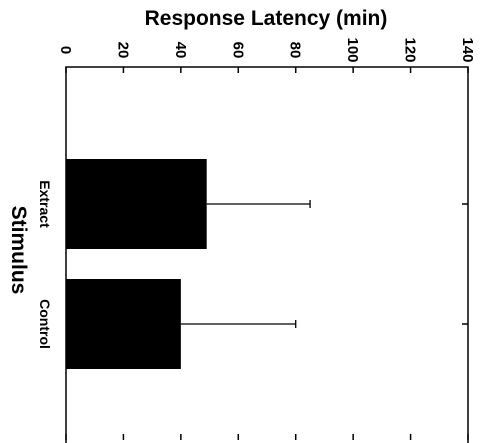  I want to click on error-bars, so click(245, 264).